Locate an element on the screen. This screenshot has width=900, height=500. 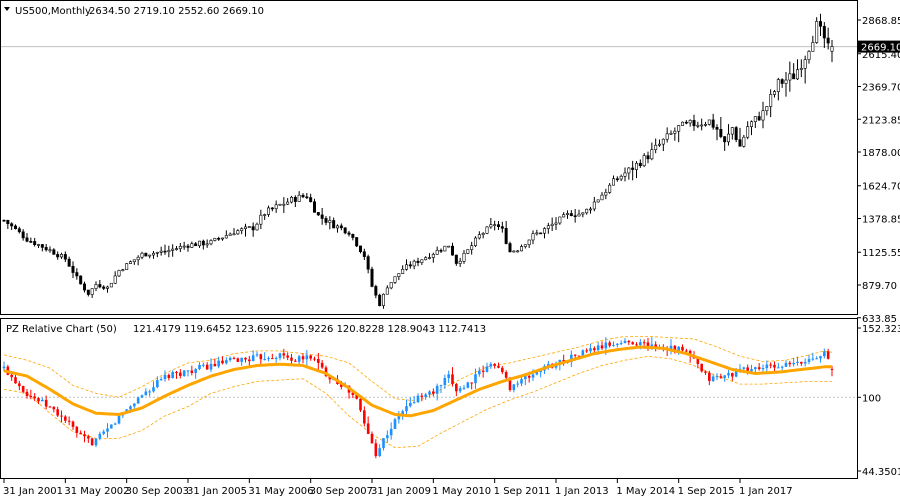
moving-average-line is located at coordinates (417, 381).